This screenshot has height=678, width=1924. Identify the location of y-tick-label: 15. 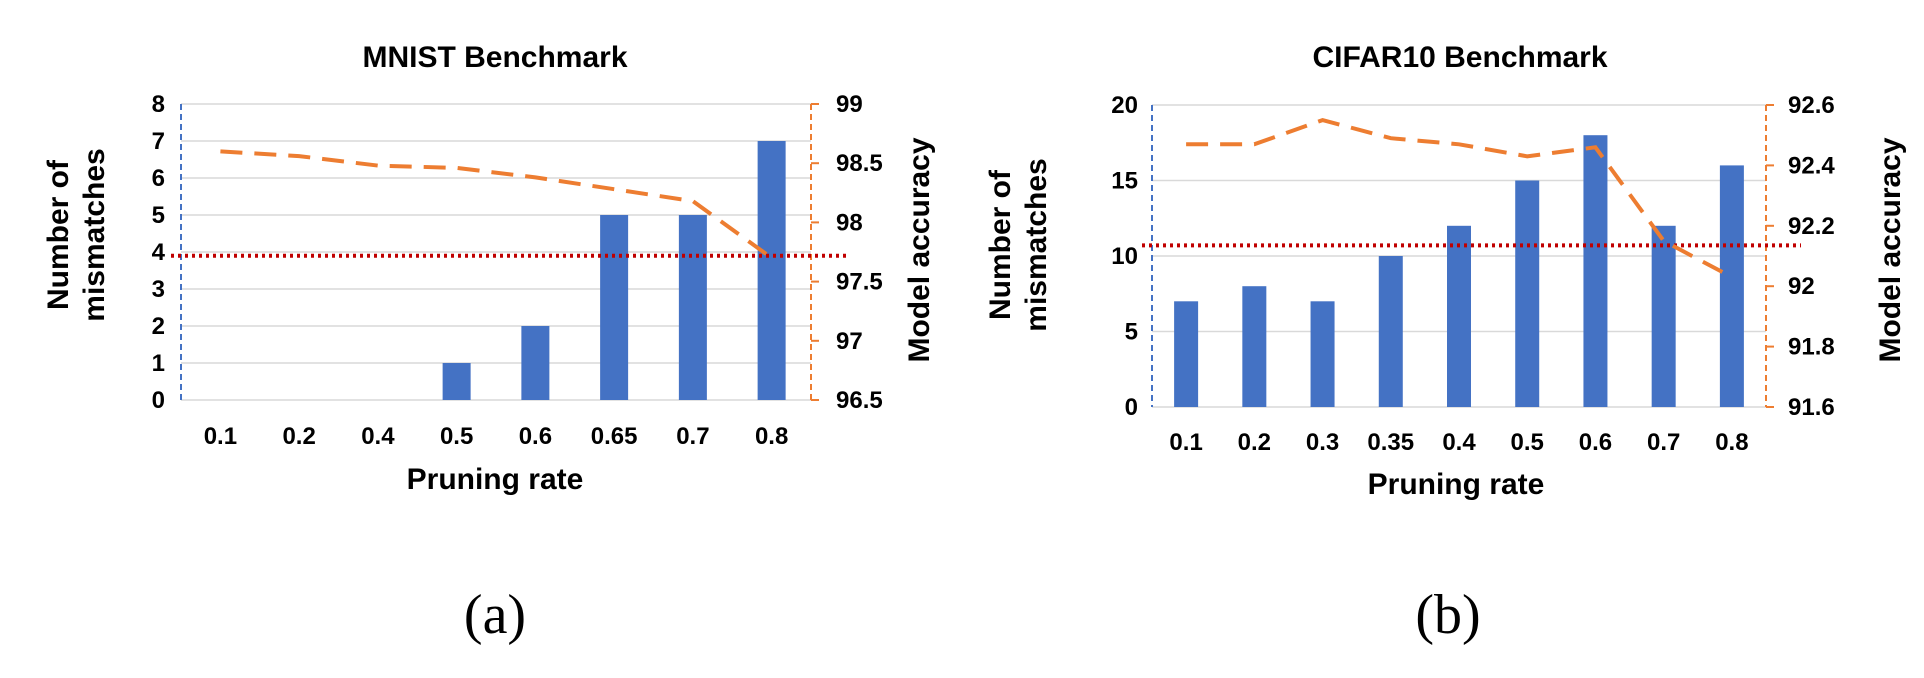
(1124, 181).